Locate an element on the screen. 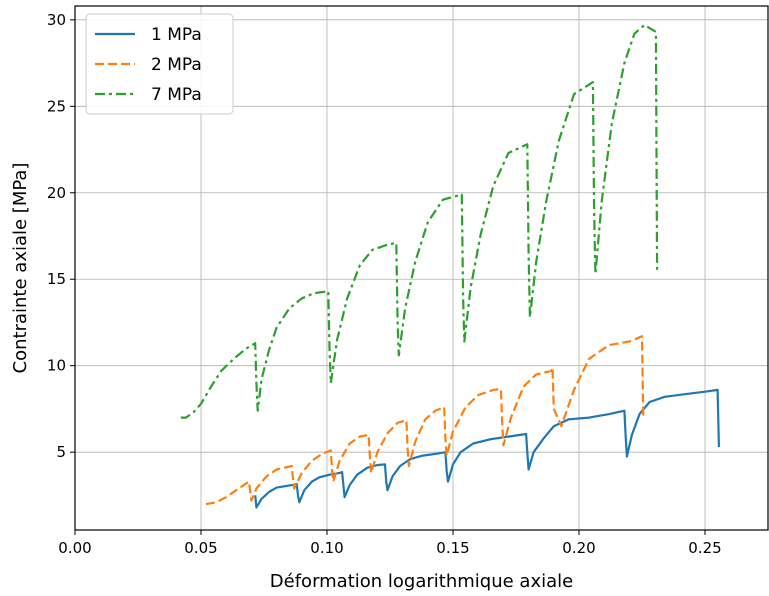 The image size is (769, 596). x-tick-label: 0.15 is located at coordinates (452, 548).